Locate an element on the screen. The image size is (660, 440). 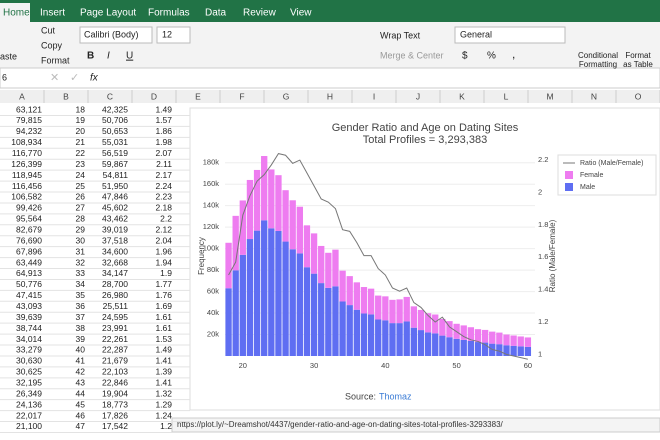
ribbon-label: Merge & Center is located at coordinates (412, 55).